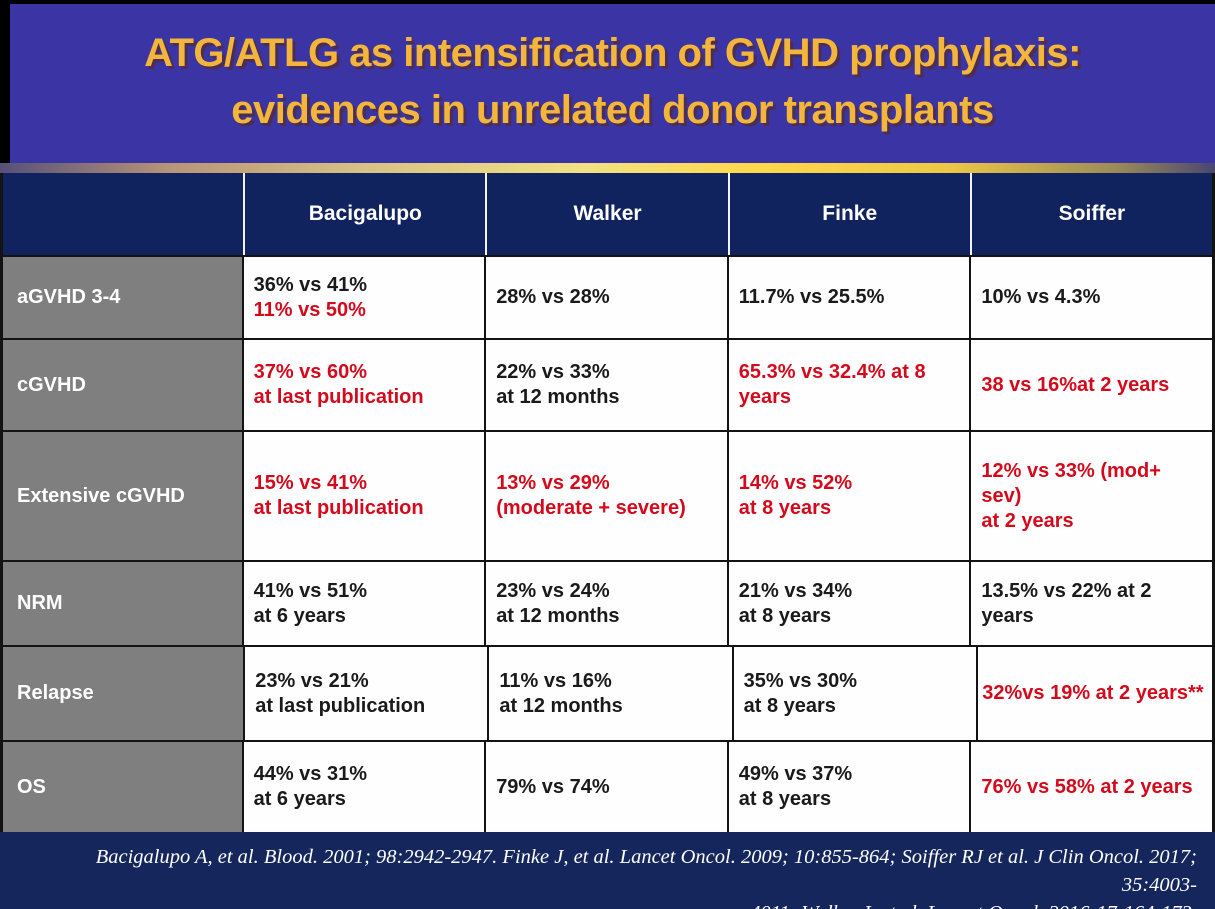 Image resolution: width=1215 pixels, height=909 pixels. I want to click on column-header-soiffer: Soiffer, so click(1091, 214).